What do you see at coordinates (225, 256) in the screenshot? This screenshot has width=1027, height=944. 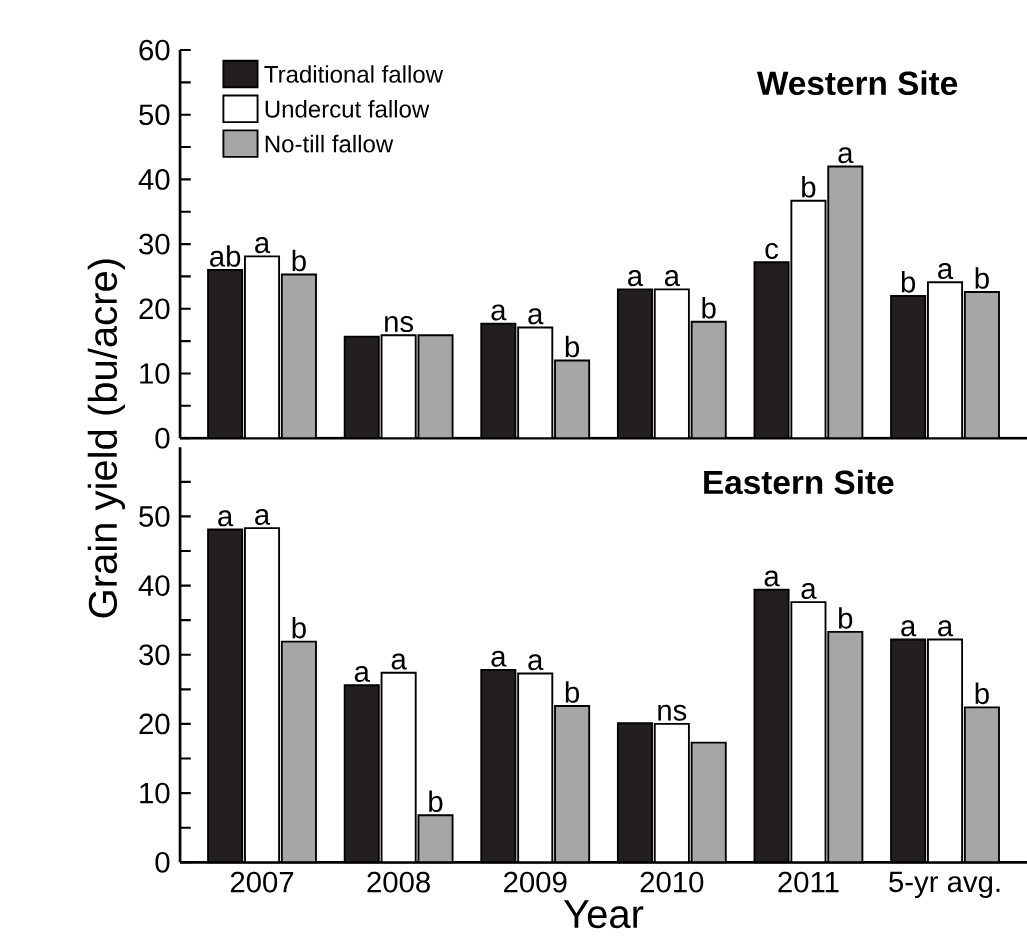 I see `data-label: ab` at bounding box center [225, 256].